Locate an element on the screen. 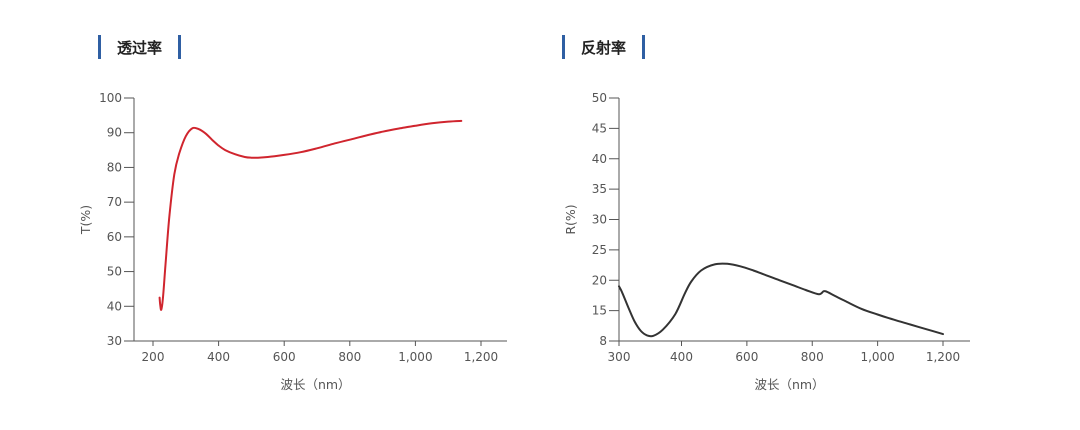 This screenshot has height=430, width=1080. reflectance-y-tick-label: 30 is located at coordinates (599, 220).